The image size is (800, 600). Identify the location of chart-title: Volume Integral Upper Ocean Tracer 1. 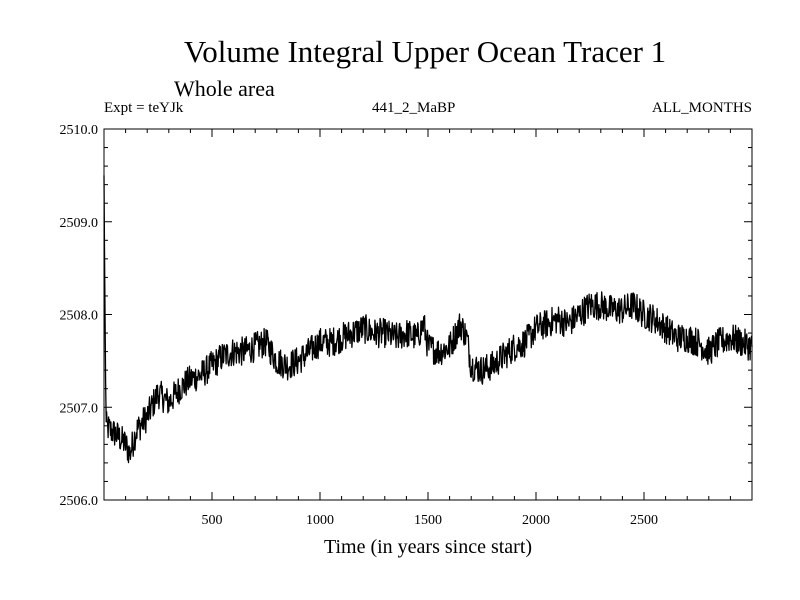
(425, 51).